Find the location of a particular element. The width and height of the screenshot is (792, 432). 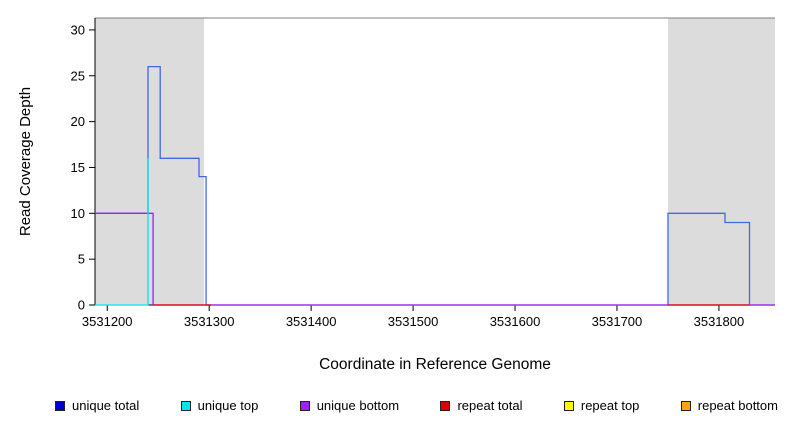

y-tick-label: 15 is located at coordinates (78, 167).